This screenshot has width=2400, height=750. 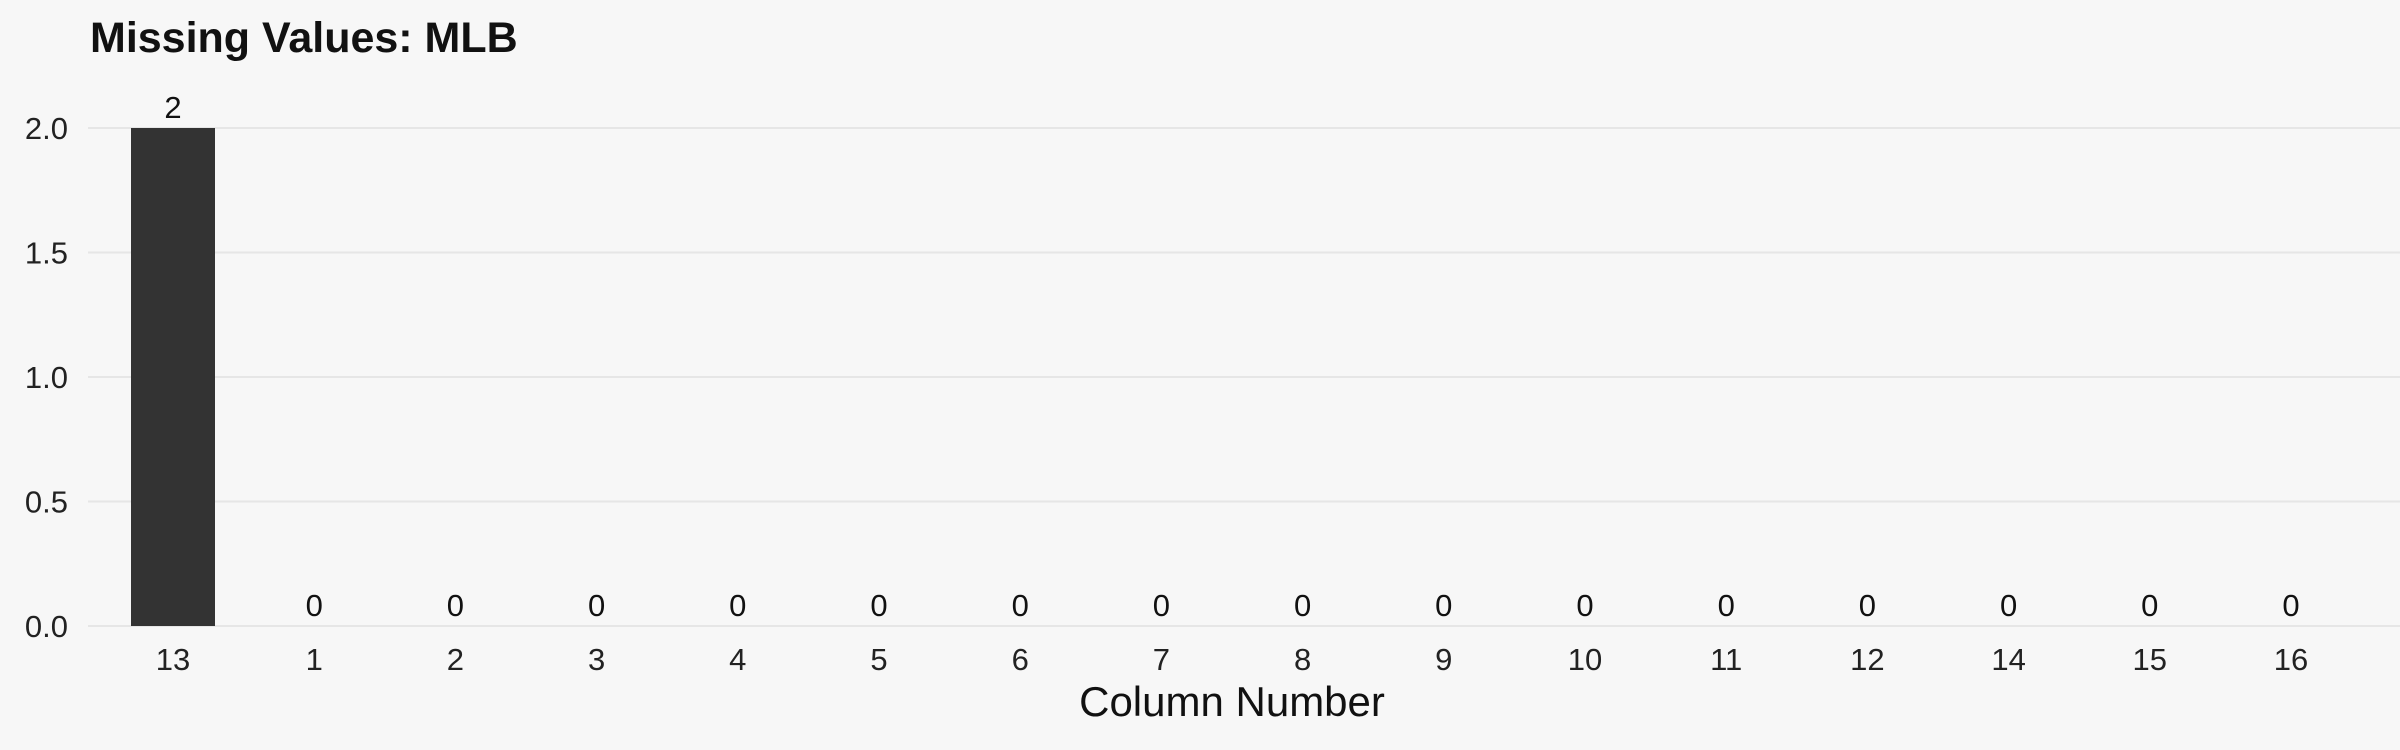 What do you see at coordinates (314, 659) in the screenshot?
I see `x-tick-label: 1` at bounding box center [314, 659].